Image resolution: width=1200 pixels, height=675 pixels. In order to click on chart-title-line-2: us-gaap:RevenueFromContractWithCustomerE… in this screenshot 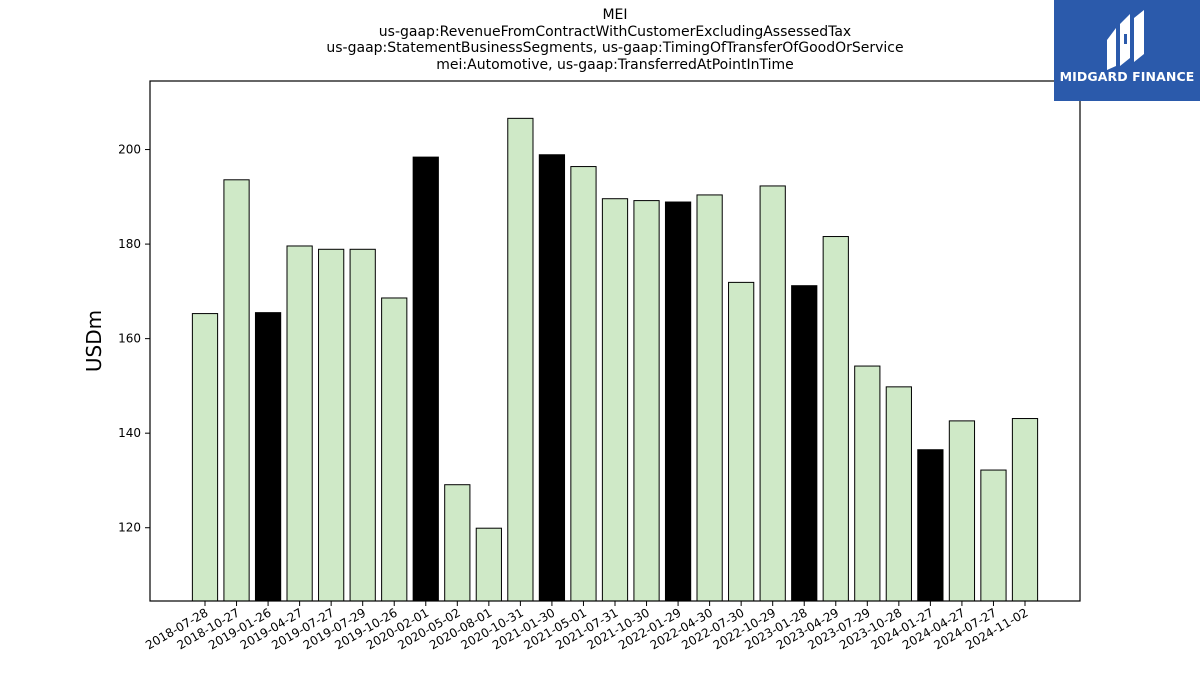, I will do `click(615, 32)`.